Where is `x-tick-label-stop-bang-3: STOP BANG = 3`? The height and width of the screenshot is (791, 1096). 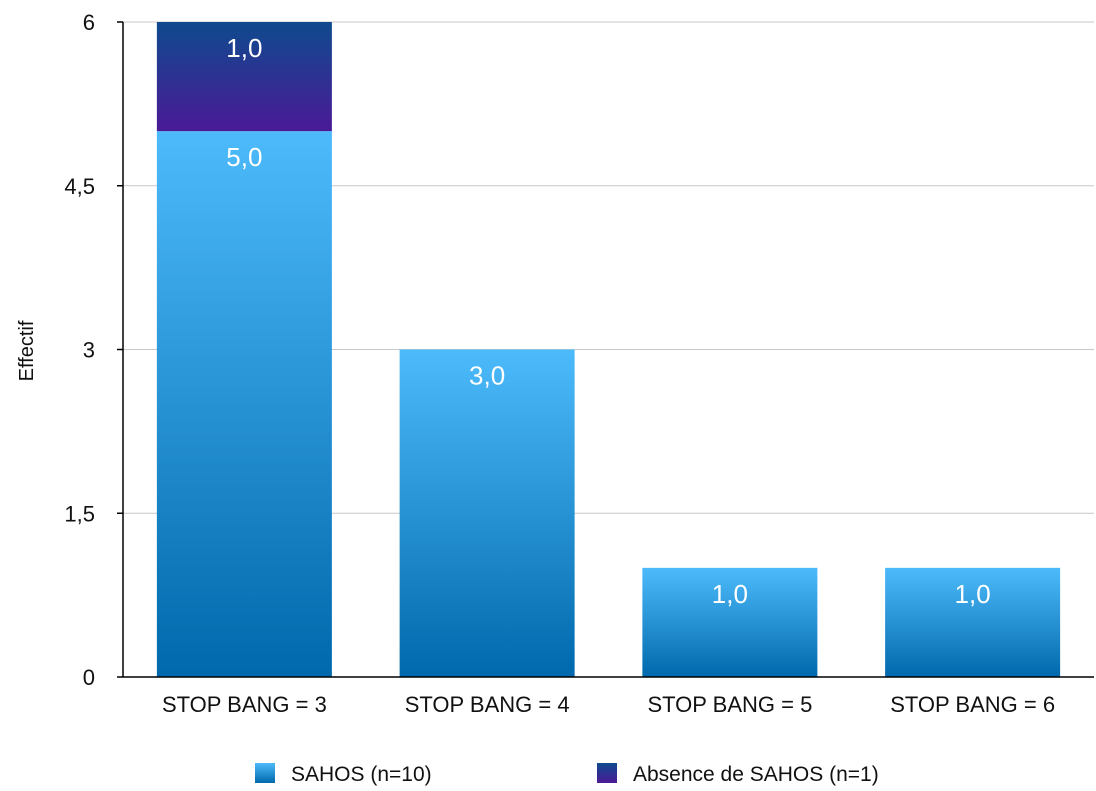
x-tick-label-stop-bang-3: STOP BANG = 3 is located at coordinates (244, 704).